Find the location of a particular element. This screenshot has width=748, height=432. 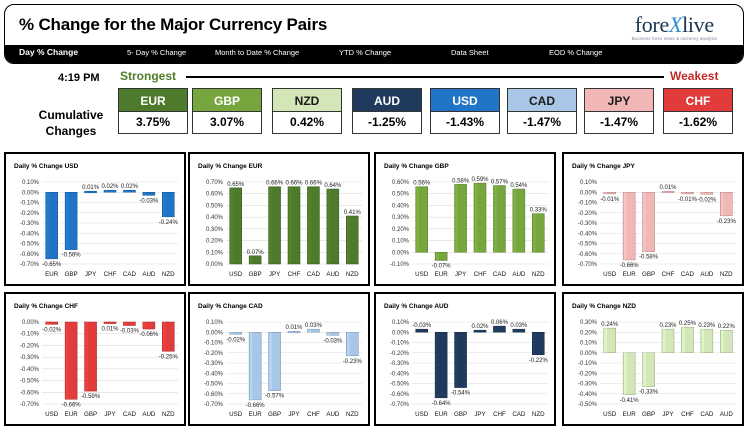

tab-ytd-change: YTD % Change is located at coordinates (365, 52).